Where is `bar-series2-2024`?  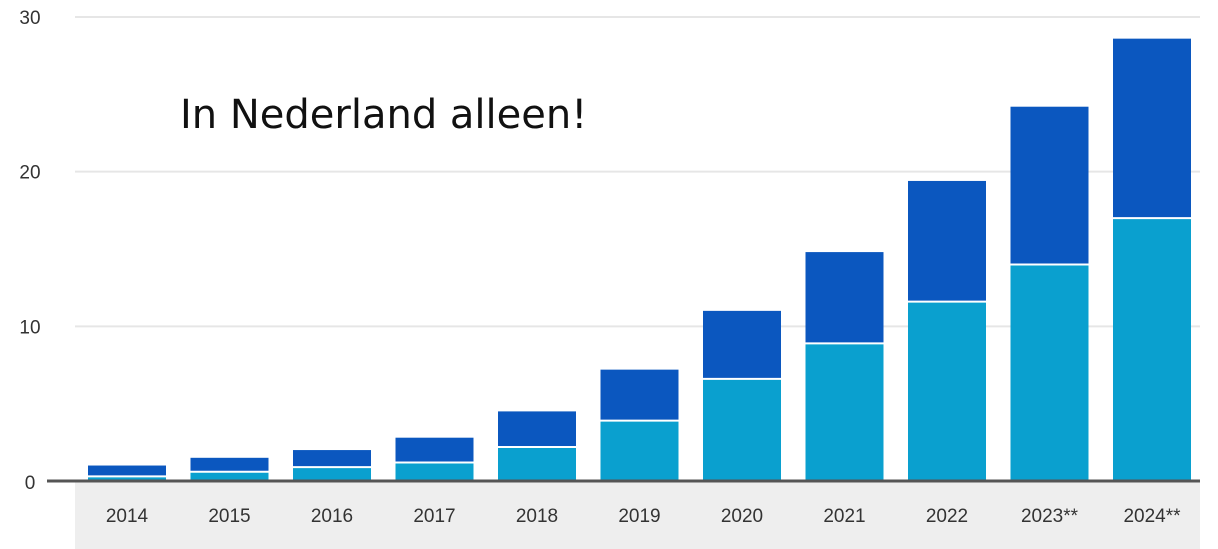
bar-series2-2024 is located at coordinates (1152, 128).